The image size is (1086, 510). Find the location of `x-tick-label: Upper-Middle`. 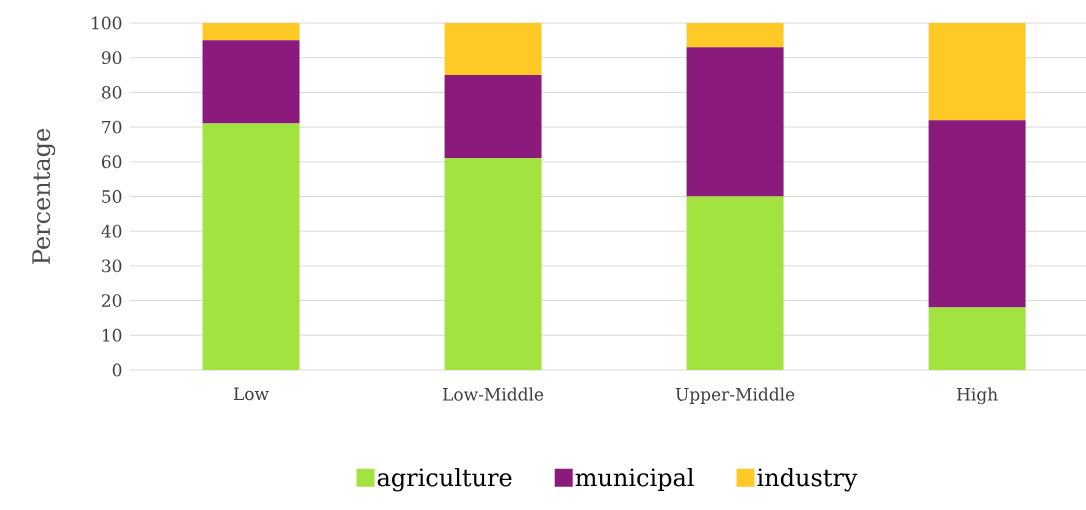

x-tick-label: Upper-Middle is located at coordinates (735, 395).